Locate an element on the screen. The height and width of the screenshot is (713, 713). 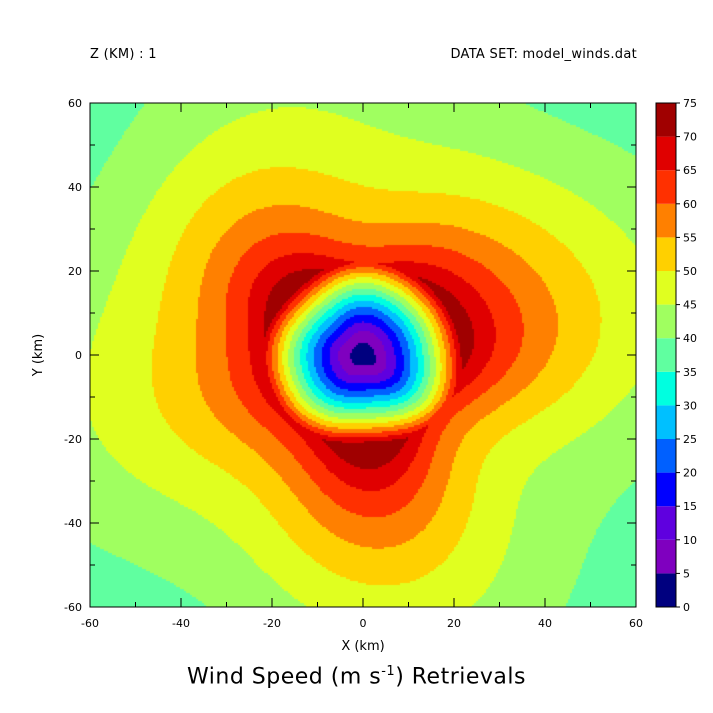
chart-title: Wind Speed (m s-1) Retrievals is located at coordinates (356, 676).